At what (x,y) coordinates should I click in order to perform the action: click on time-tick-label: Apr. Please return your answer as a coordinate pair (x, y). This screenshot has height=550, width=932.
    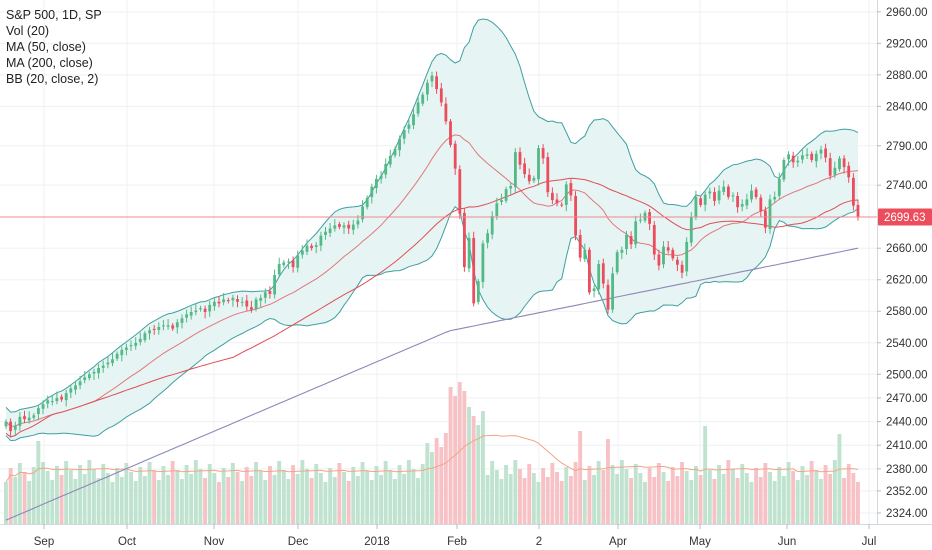
    Looking at the image, I should click on (618, 542).